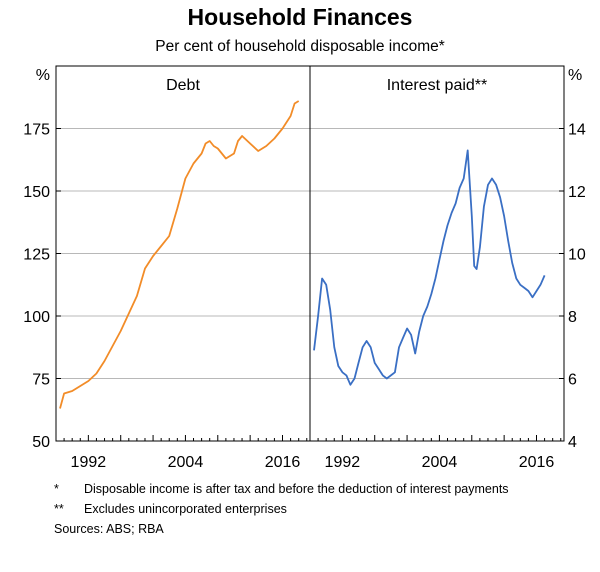 Image resolution: width=600 pixels, height=572 pixels. What do you see at coordinates (572, 442) in the screenshot?
I see `ytick-label-interest-4: 4` at bounding box center [572, 442].